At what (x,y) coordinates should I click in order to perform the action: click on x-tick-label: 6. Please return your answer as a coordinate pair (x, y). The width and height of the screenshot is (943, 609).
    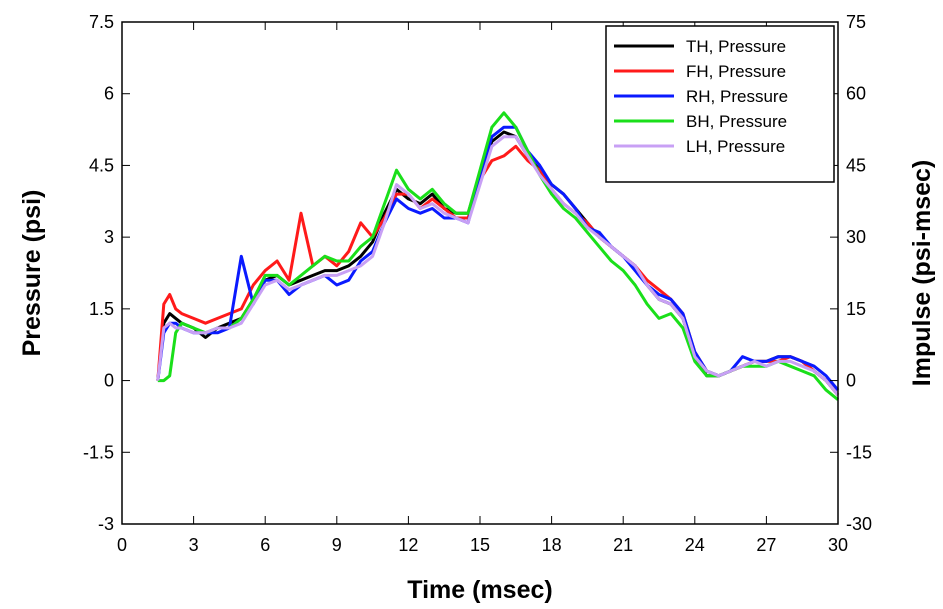
    Looking at the image, I should click on (265, 545).